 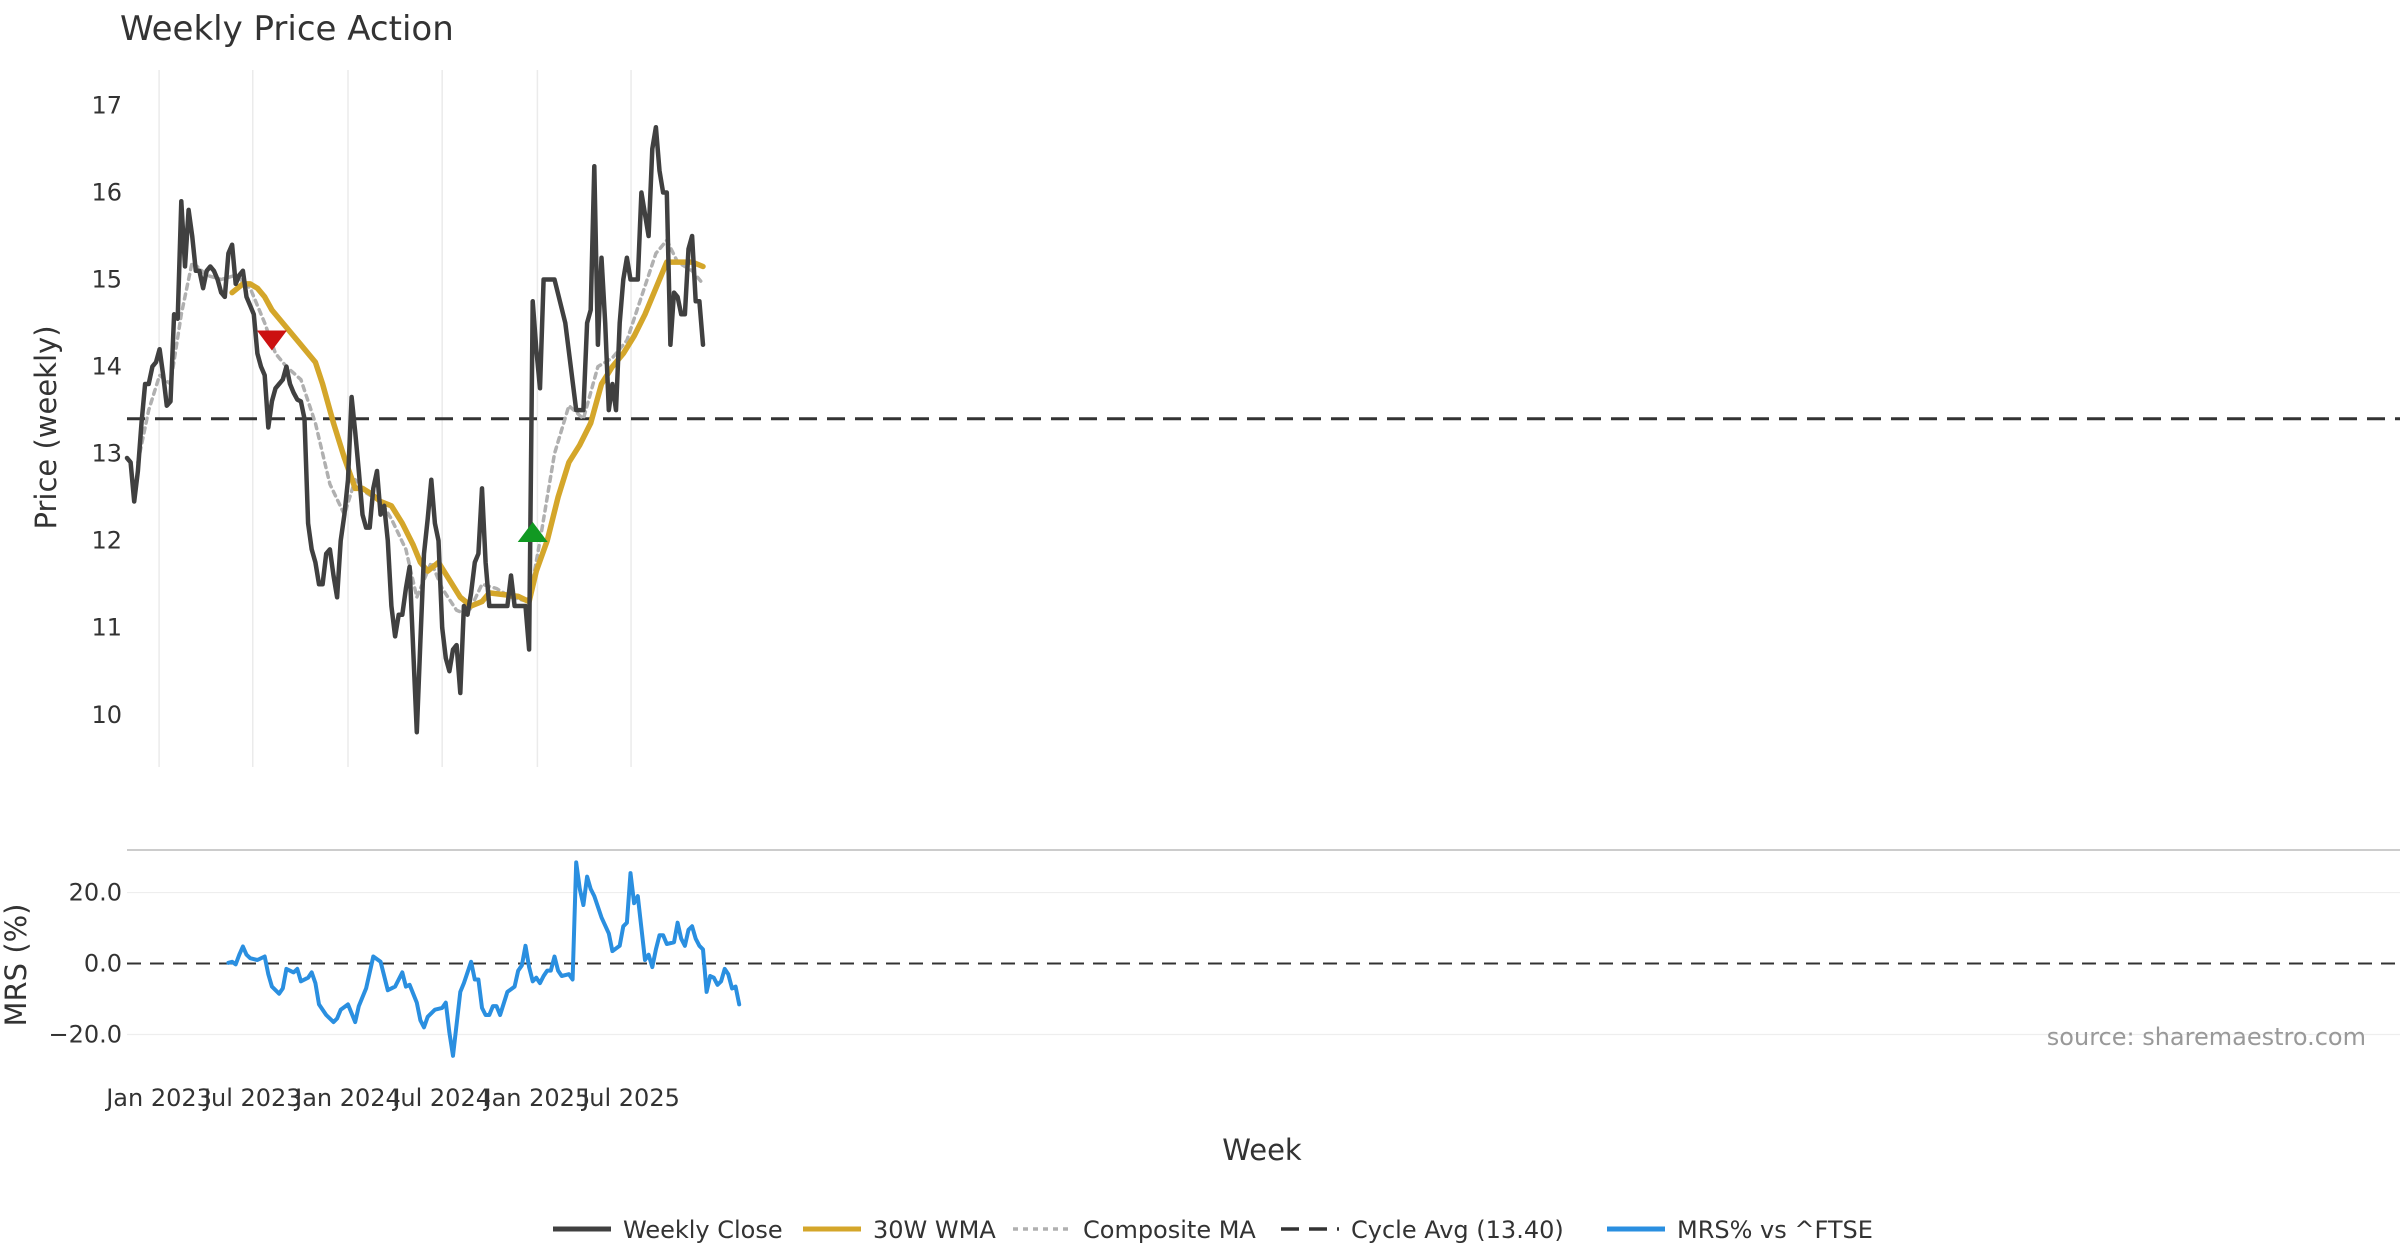 What do you see at coordinates (106, 192) in the screenshot?
I see `price-y-tick-label: 16` at bounding box center [106, 192].